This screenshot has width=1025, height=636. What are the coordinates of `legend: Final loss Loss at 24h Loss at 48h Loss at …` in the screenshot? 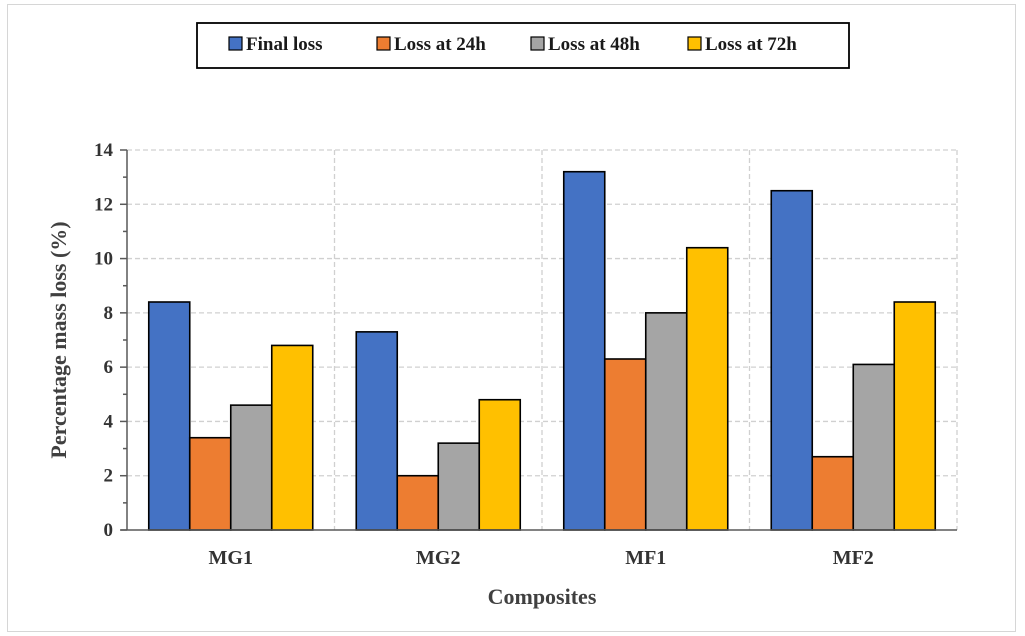 It's located at (523, 45).